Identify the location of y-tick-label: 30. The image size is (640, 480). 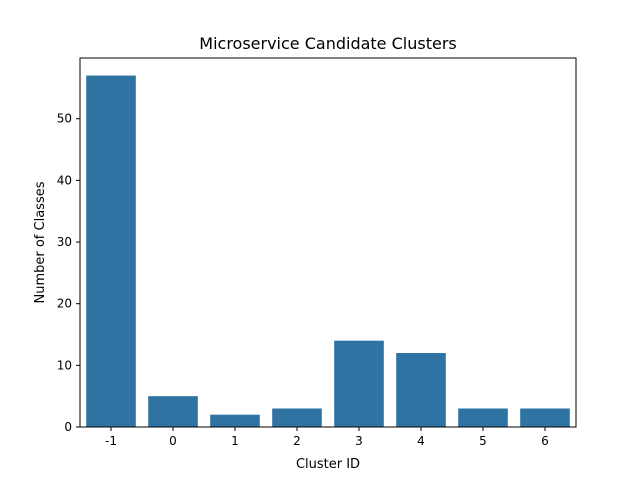
(64, 242).